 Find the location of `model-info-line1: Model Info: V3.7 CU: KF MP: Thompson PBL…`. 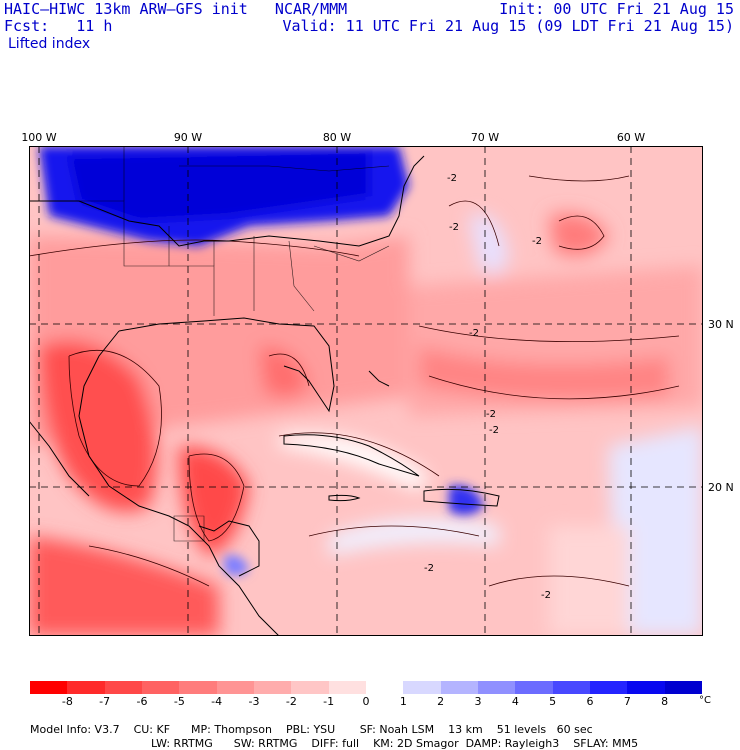

model-info-line1: Model Info: V3.7 CU: KF MP: Thompson PBL… is located at coordinates (311, 723).